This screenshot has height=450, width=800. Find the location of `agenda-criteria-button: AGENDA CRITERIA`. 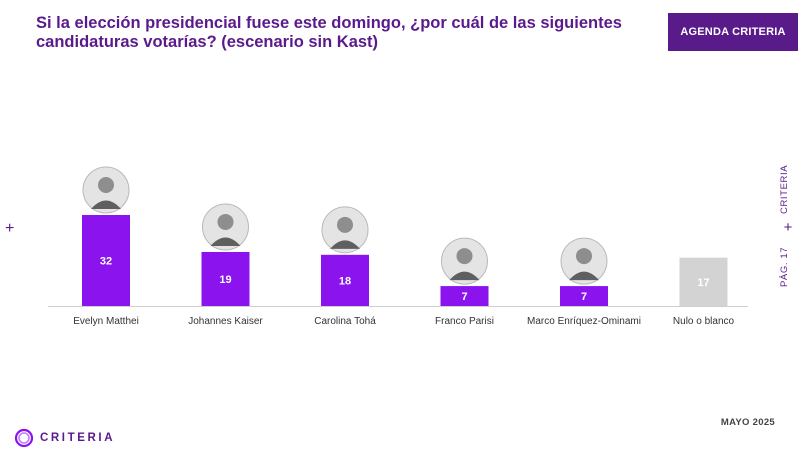

agenda-criteria-button: AGENDA CRITERIA is located at coordinates (733, 32).